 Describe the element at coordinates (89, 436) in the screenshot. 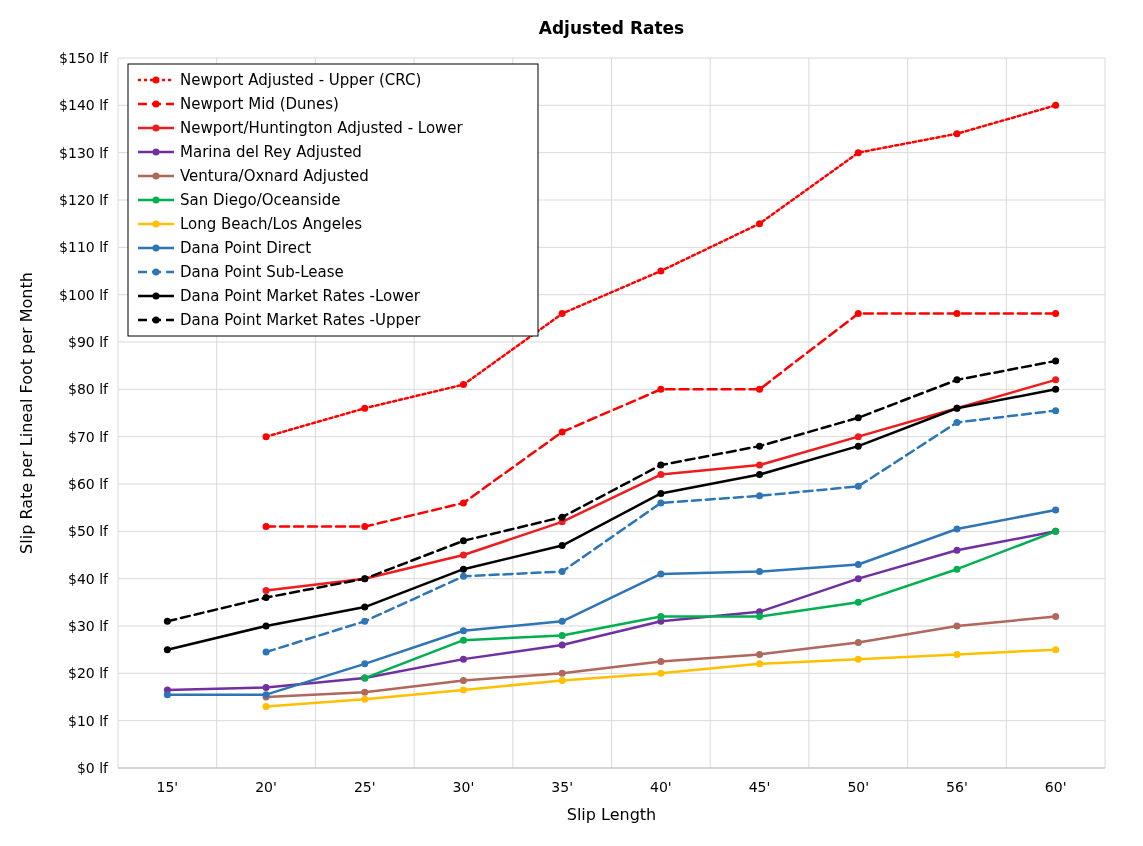

I see `y-tick-label: $70 lf` at that location.